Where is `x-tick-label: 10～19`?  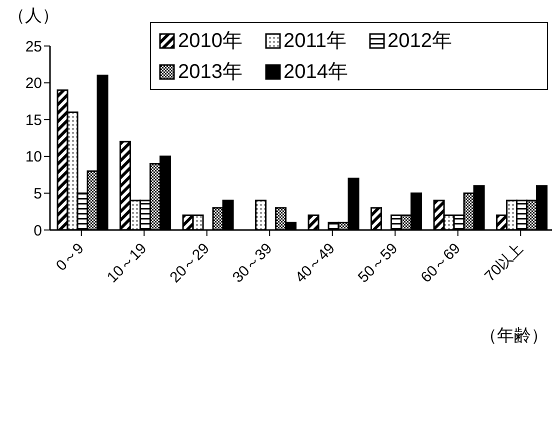
x-tick-label: 10～19 is located at coordinates (127, 263).